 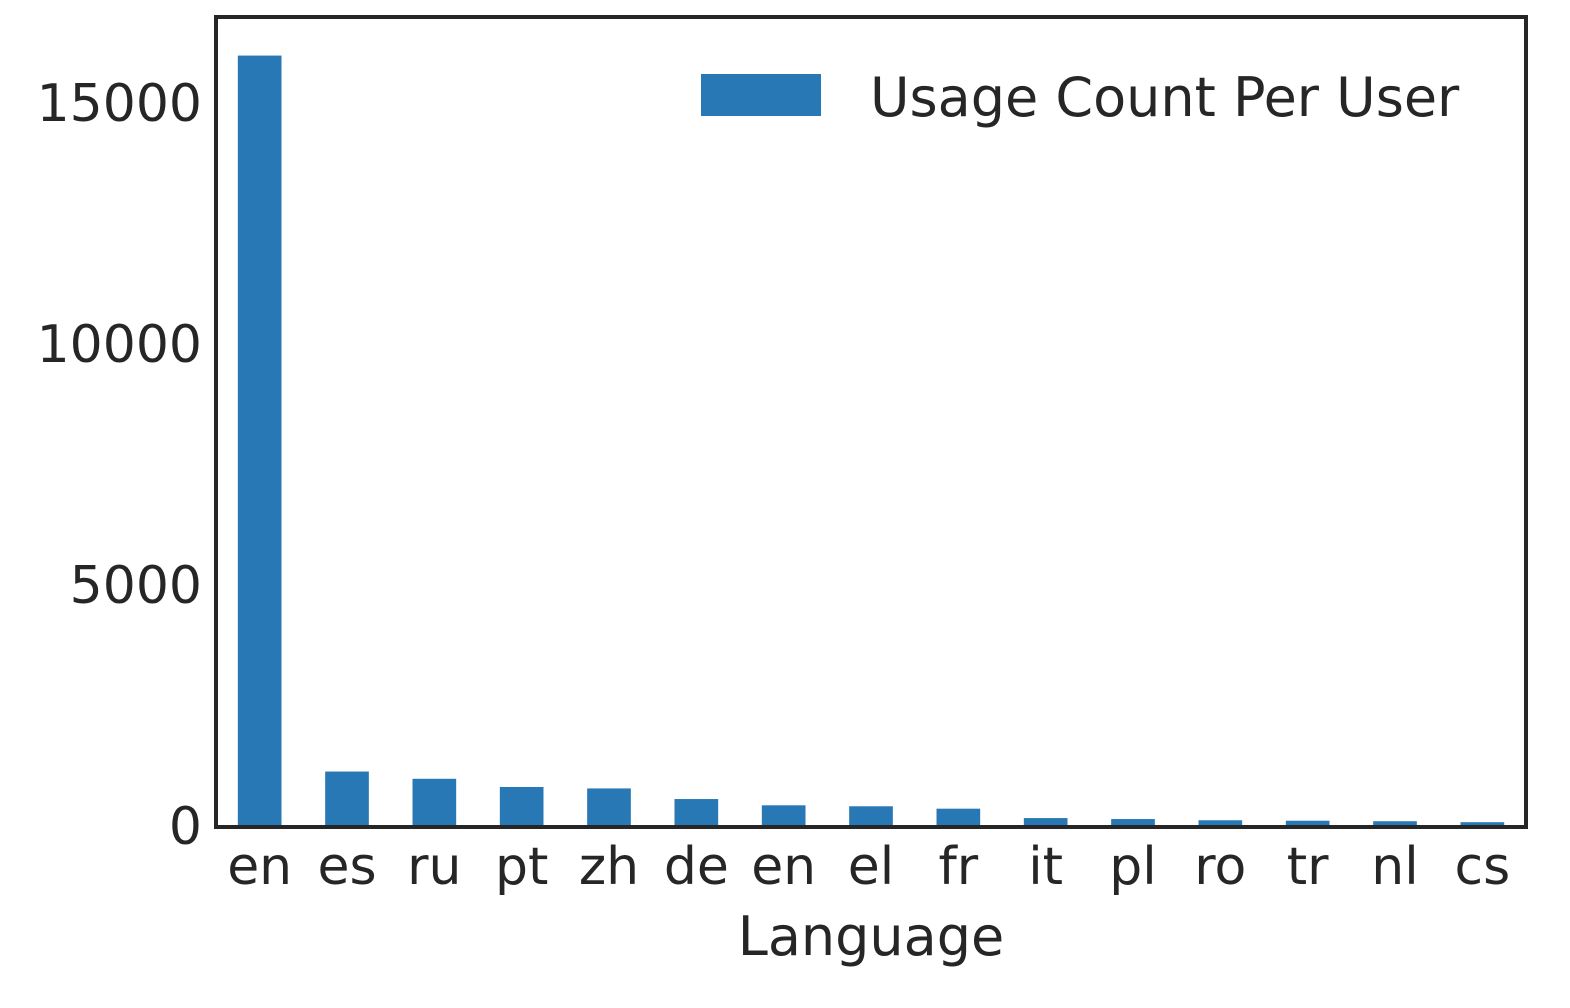 What do you see at coordinates (1220, 867) in the screenshot?
I see `x-tick-label: ro` at bounding box center [1220, 867].